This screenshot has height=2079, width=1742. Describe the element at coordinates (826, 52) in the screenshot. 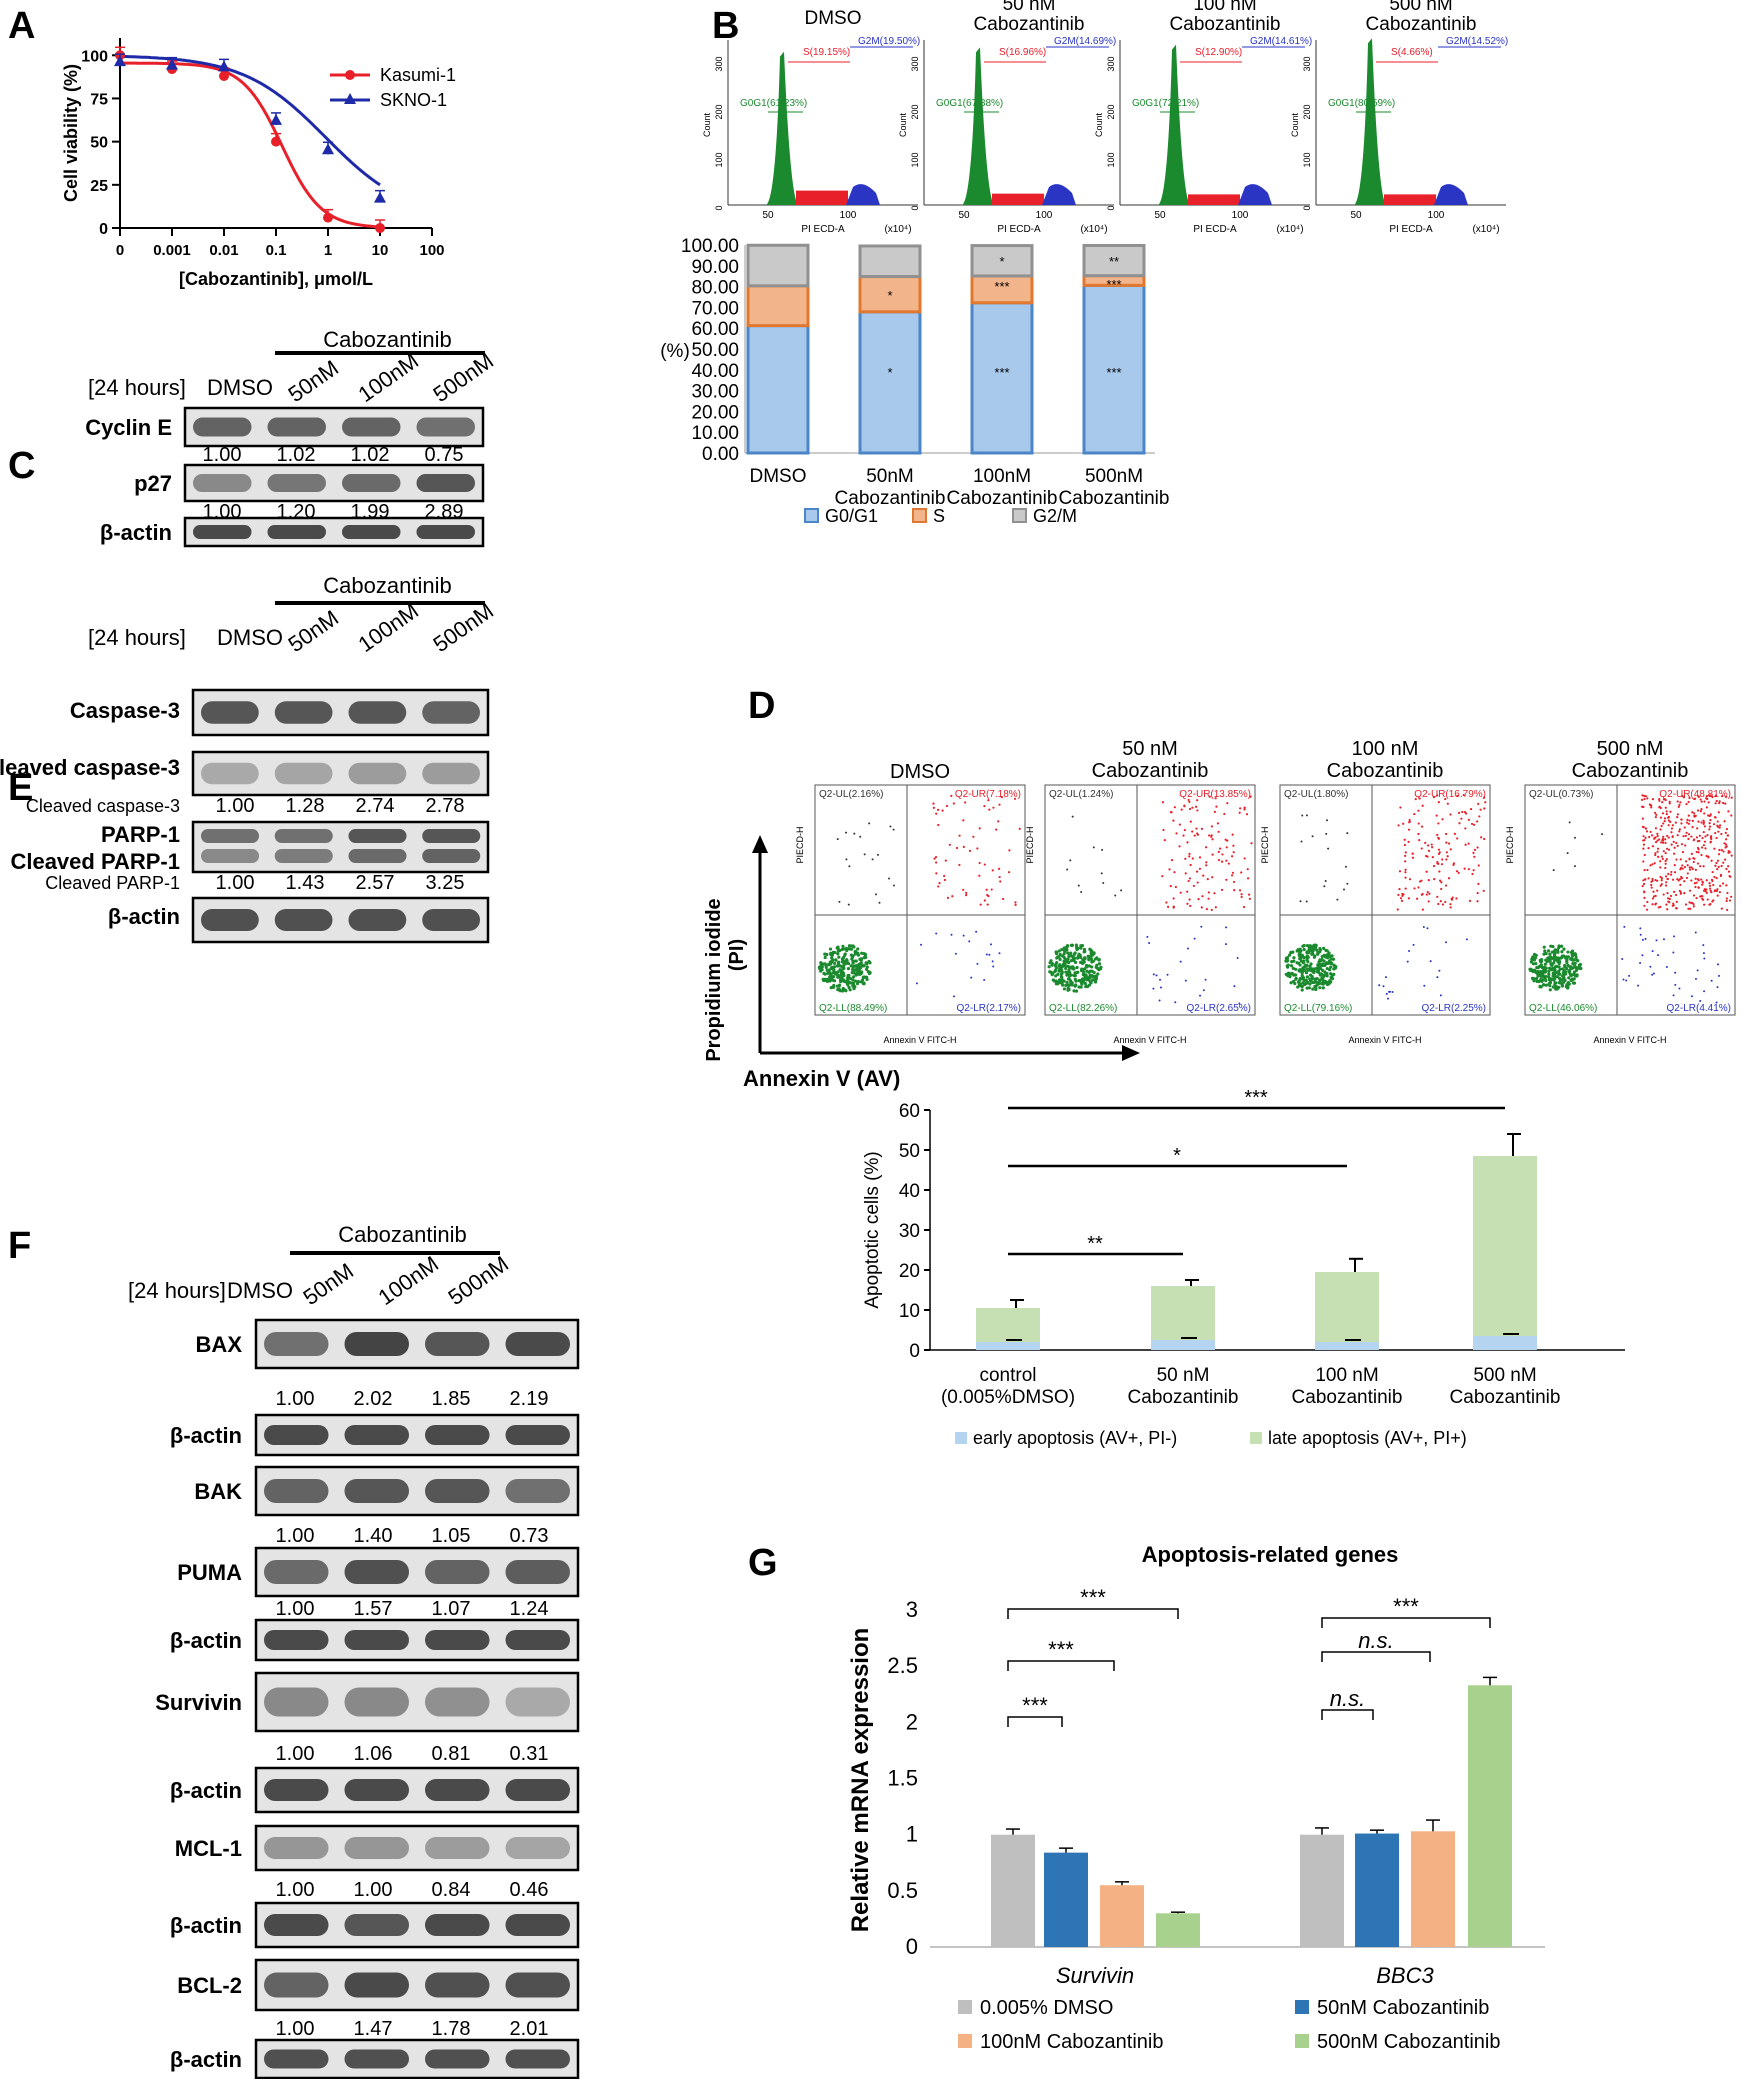

I see `s-gate-label: S(19.15%)` at that location.